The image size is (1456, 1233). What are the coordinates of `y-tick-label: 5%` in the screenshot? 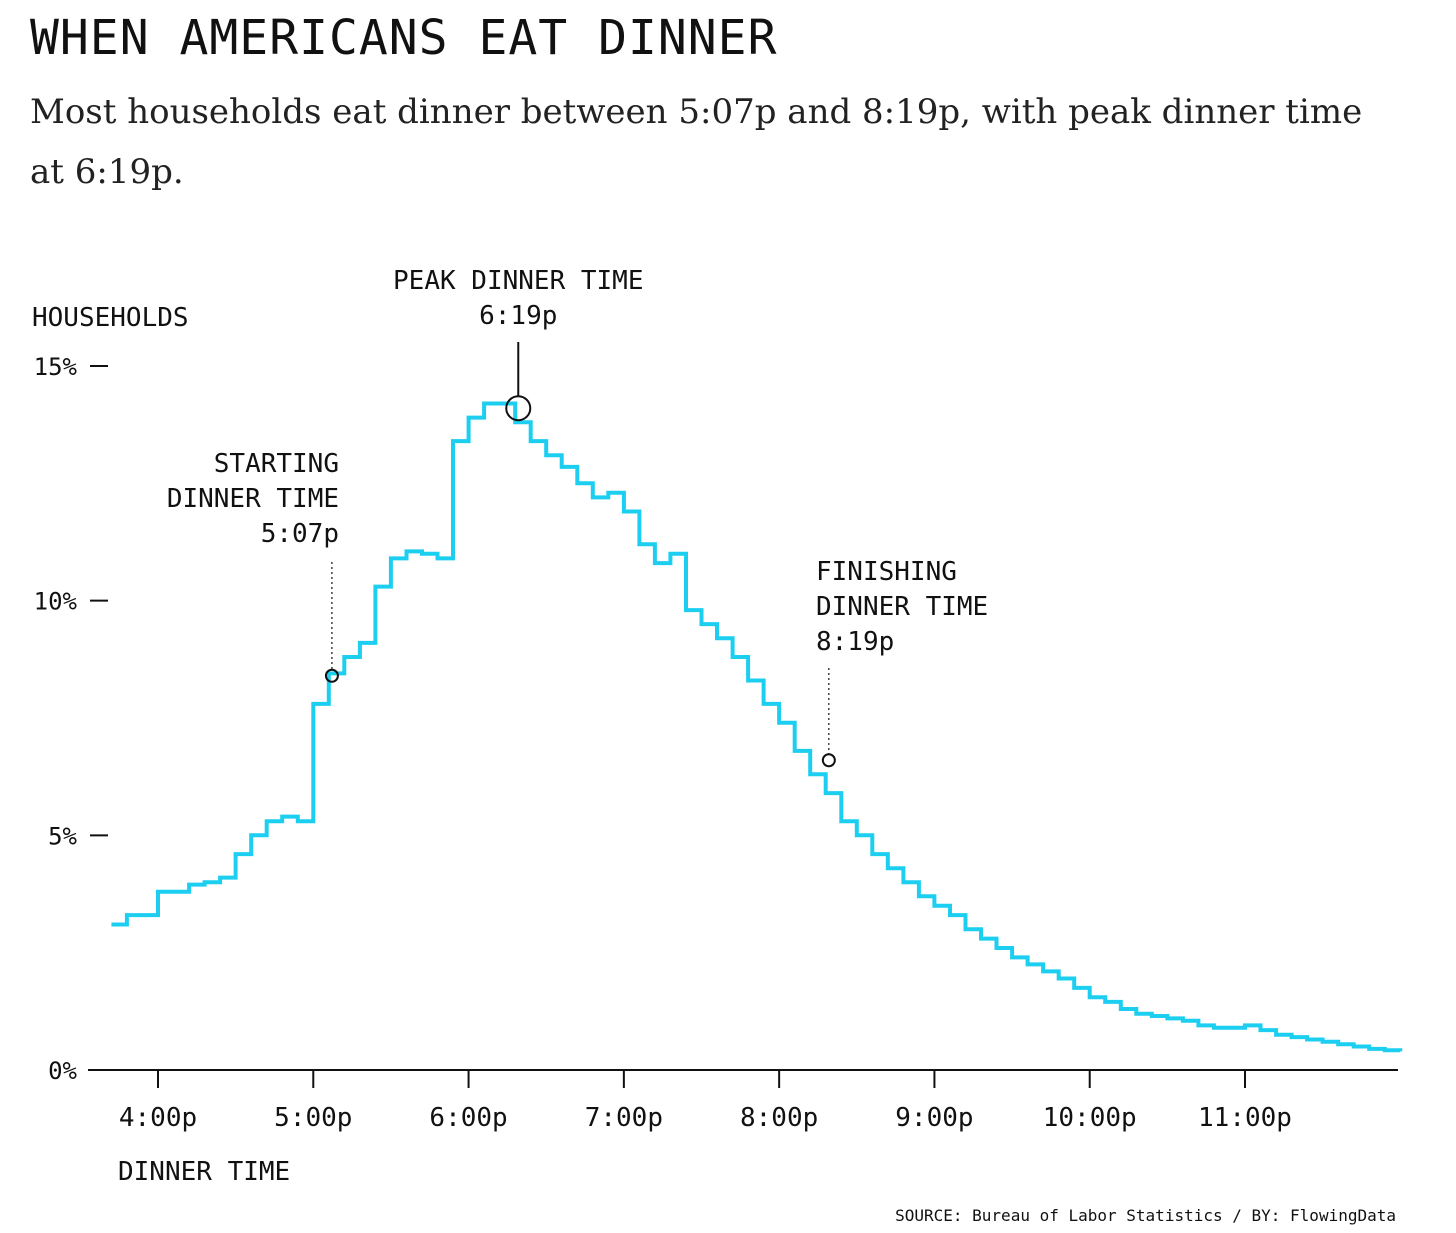 It's located at (62, 836).